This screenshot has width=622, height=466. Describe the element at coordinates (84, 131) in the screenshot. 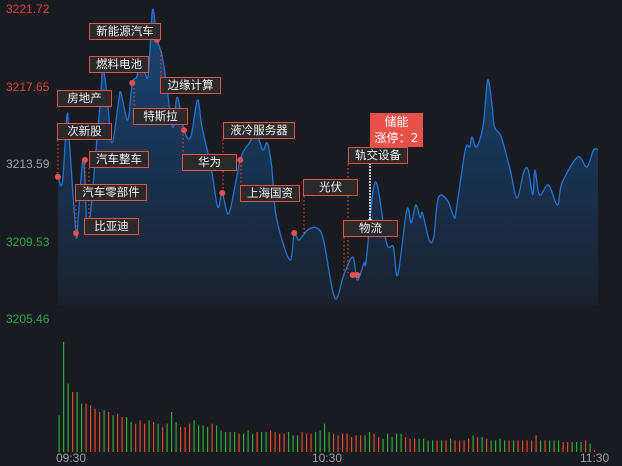

I see `annotation-tag: 次新股` at that location.